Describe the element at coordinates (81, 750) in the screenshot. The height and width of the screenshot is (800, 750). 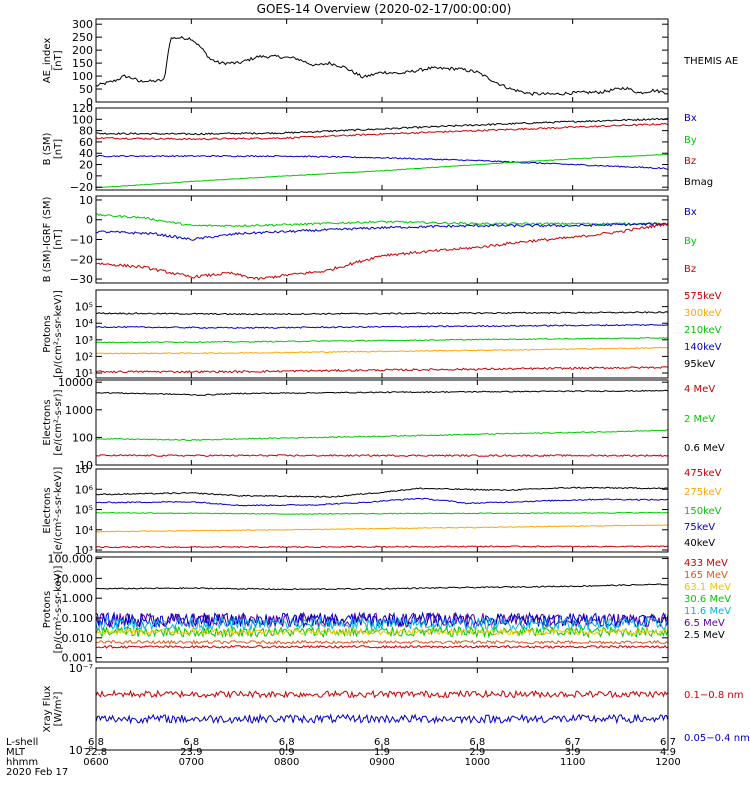
I see `y-tick-label: 10⁻⁸` at that location.